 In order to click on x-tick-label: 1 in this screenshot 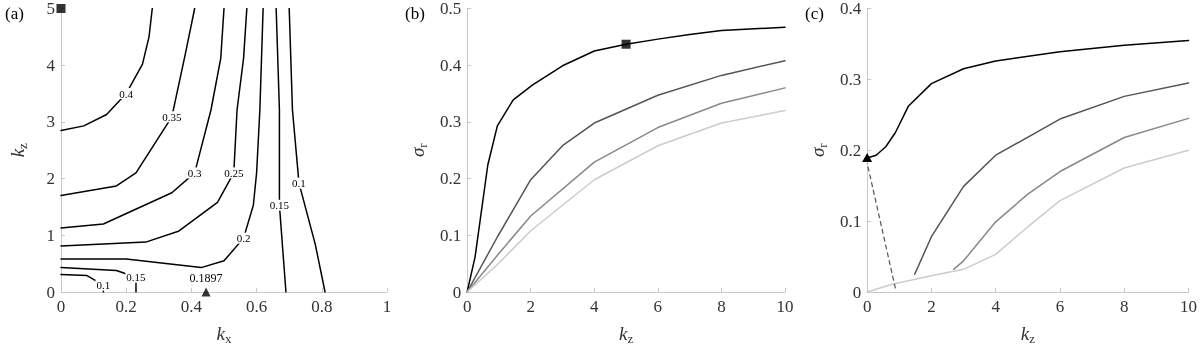, I will do `click(387, 306)`.